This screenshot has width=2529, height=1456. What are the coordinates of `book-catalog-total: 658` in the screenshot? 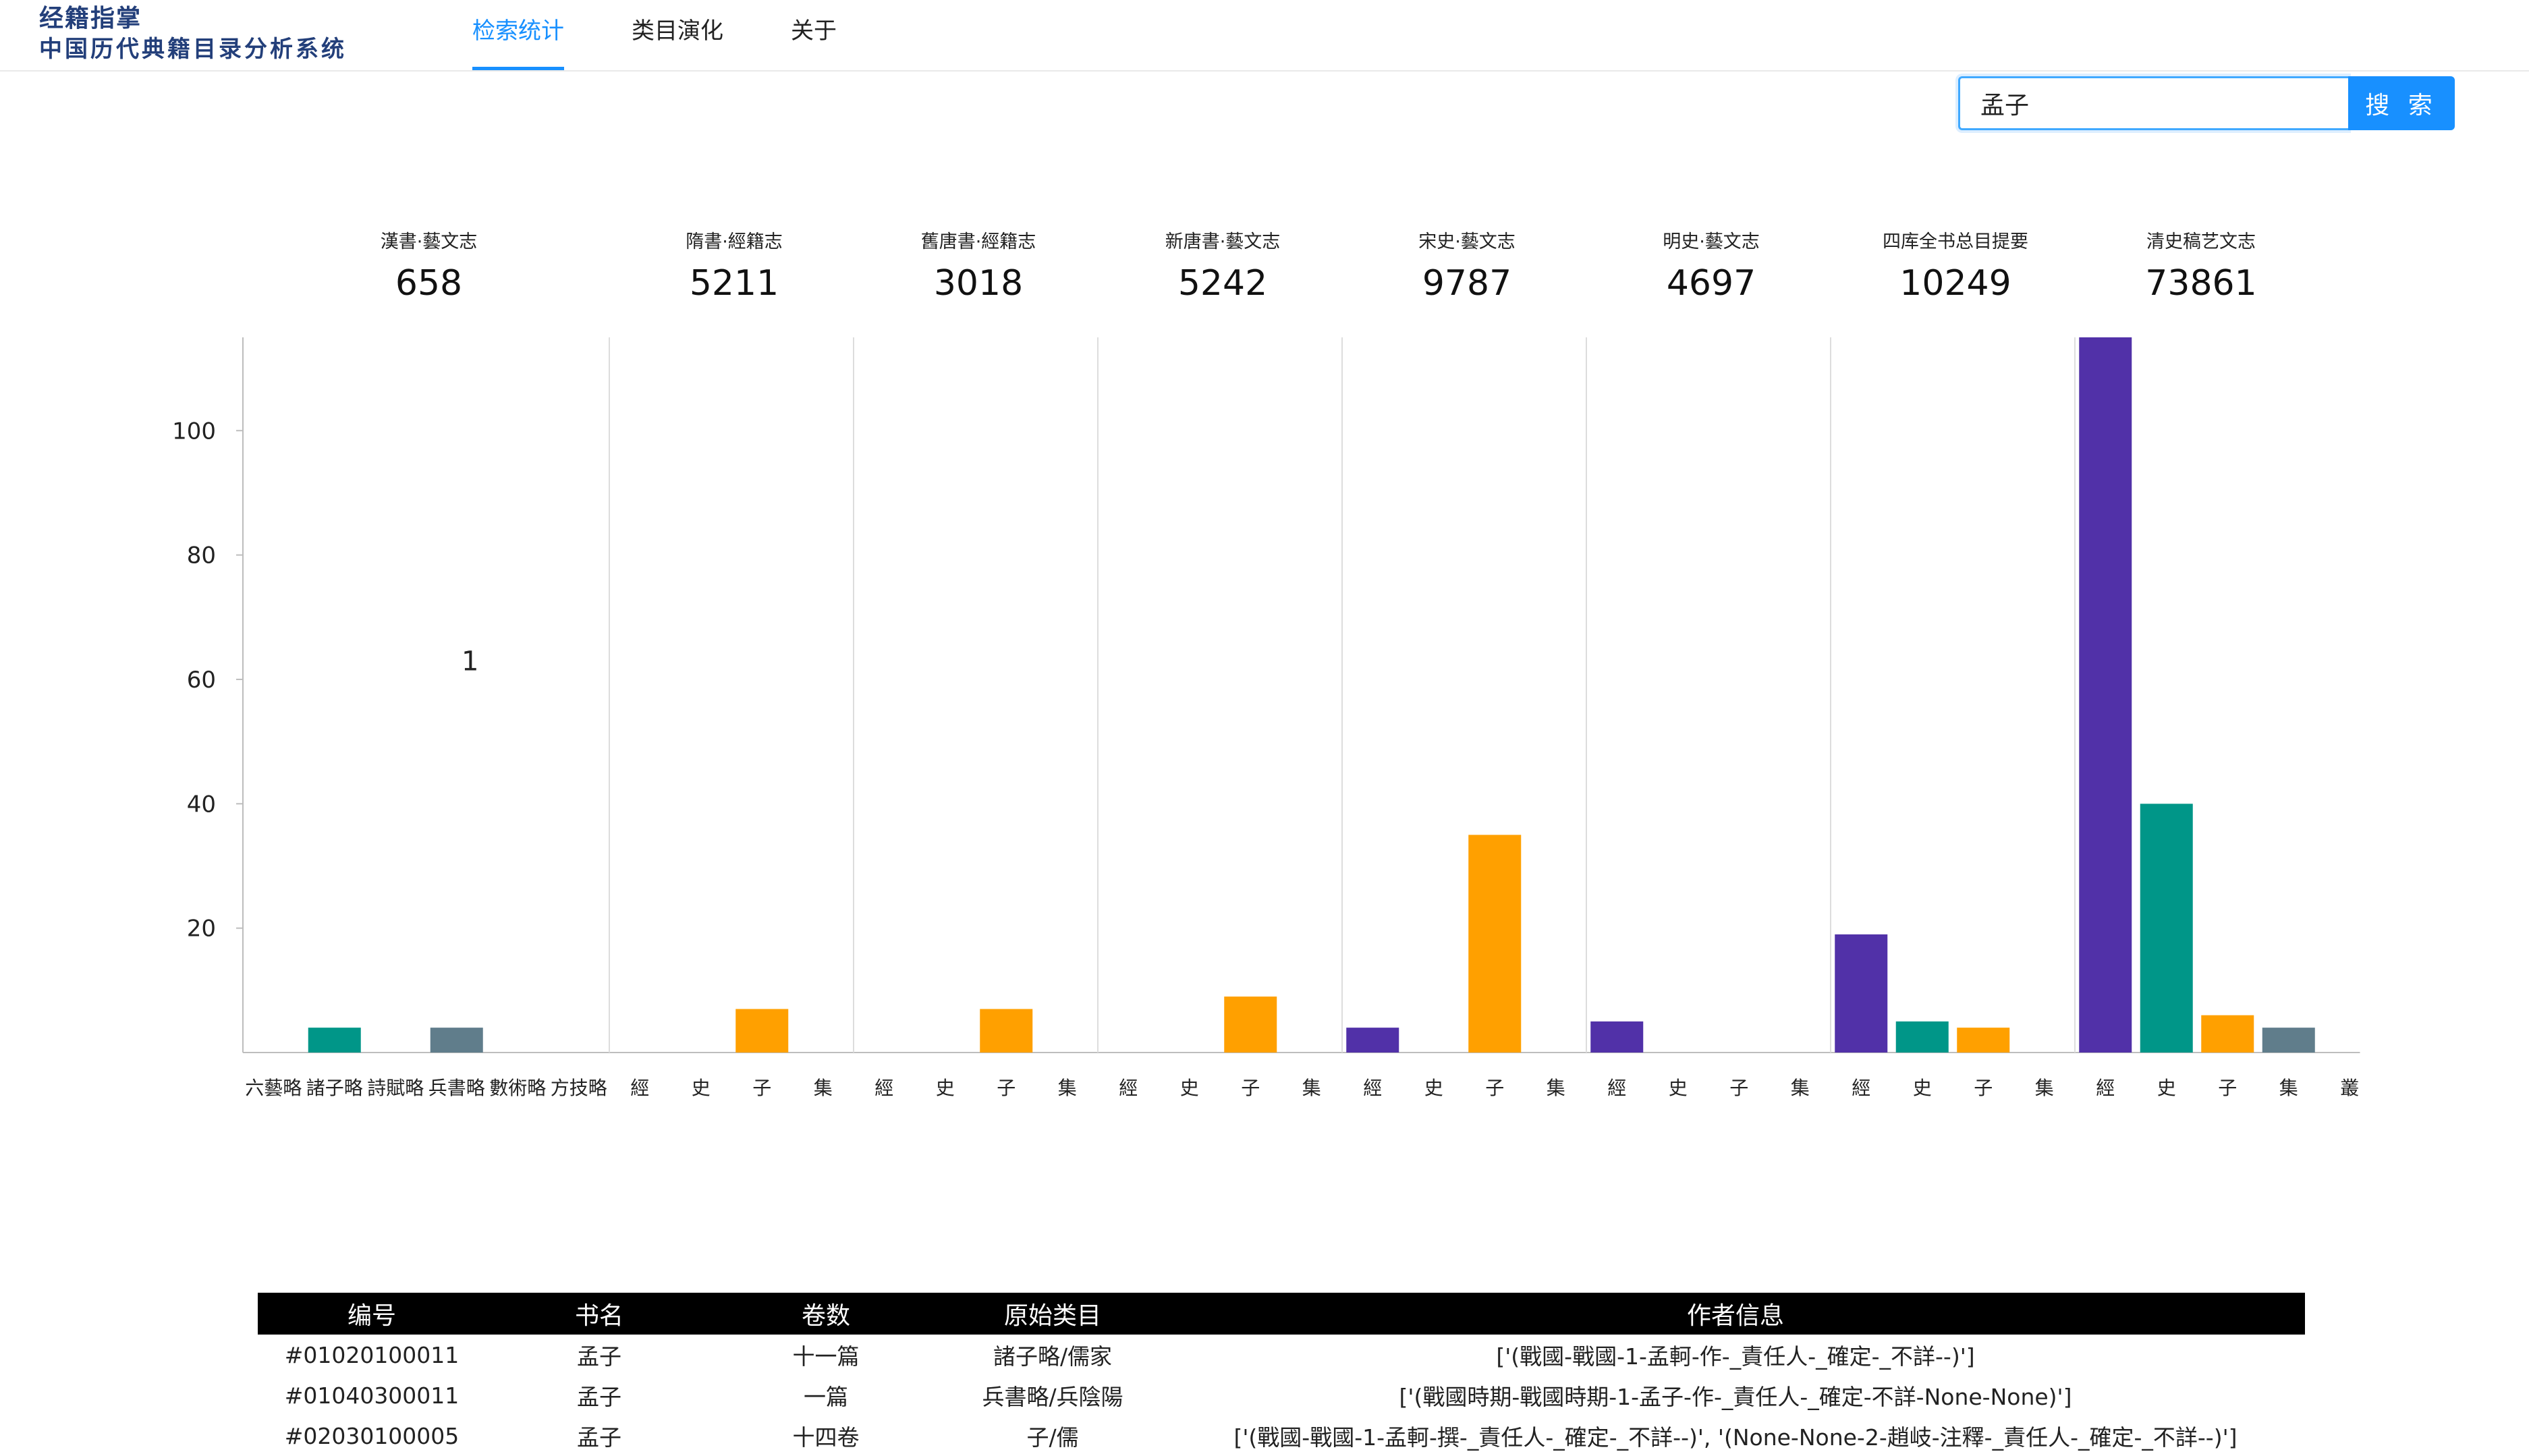 It's located at (429, 283).